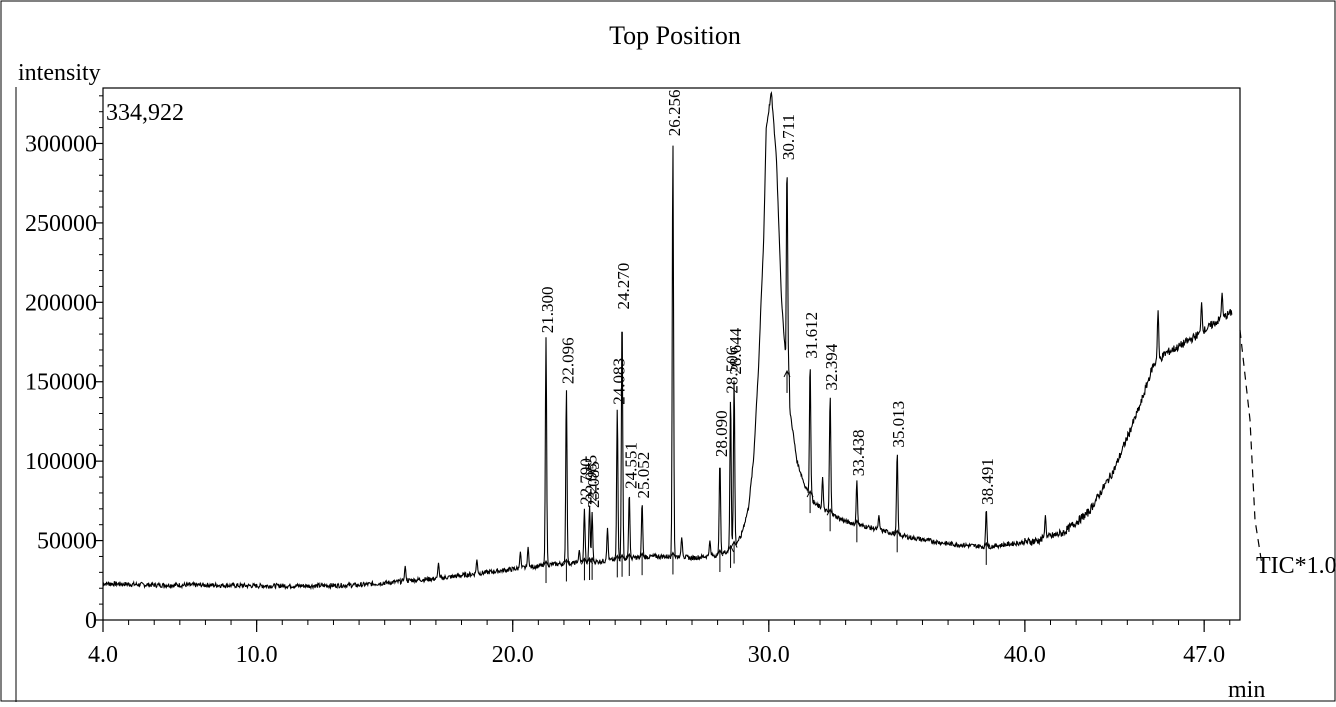 The image size is (1336, 707). What do you see at coordinates (858, 452) in the screenshot?
I see `peak-label: 33.438` at bounding box center [858, 452].